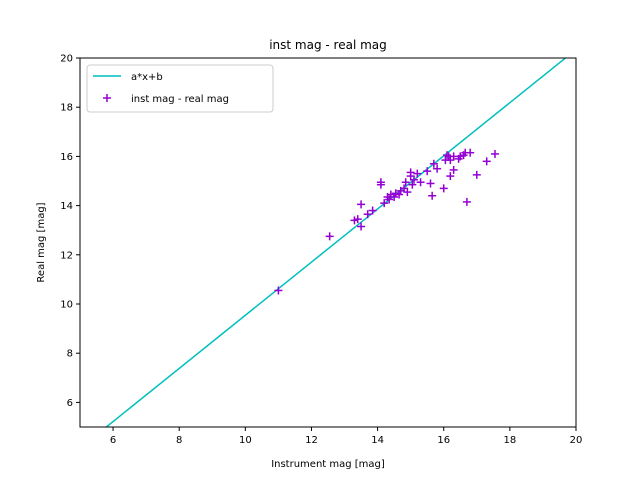 Image resolution: width=640 pixels, height=480 pixels. I want to click on legend-marker, so click(107, 98).